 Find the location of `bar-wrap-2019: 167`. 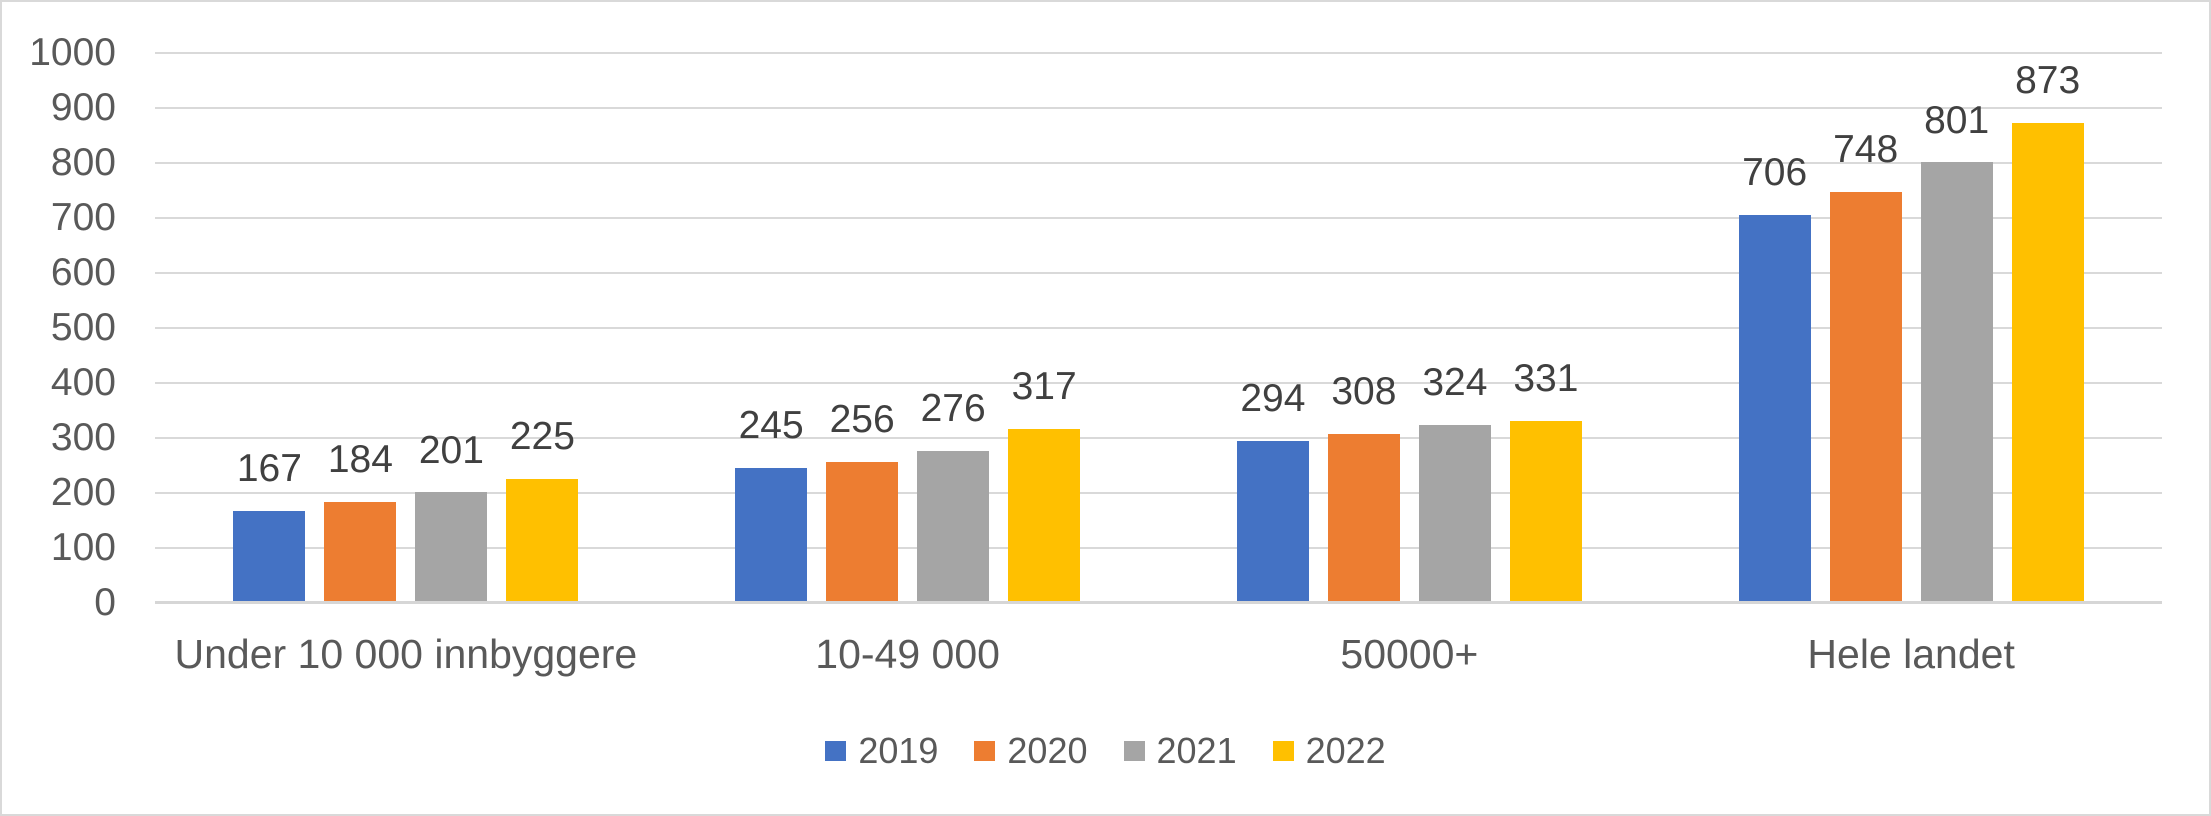

bar-wrap-2019: 167 is located at coordinates (269, 525).